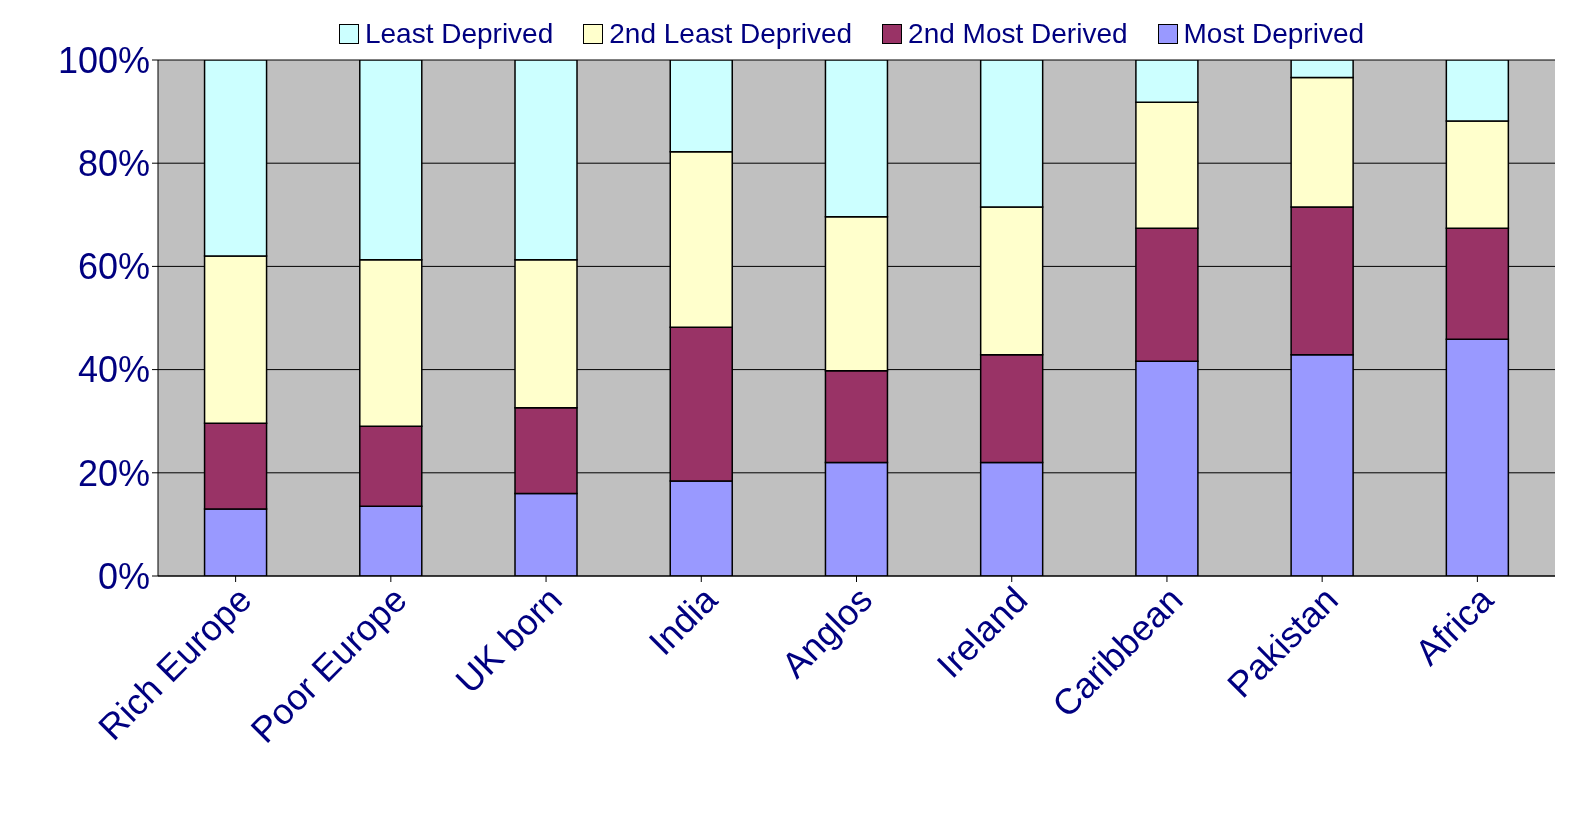  Describe the element at coordinates (123, 576) in the screenshot. I see `y-tick-label: 0%` at that location.